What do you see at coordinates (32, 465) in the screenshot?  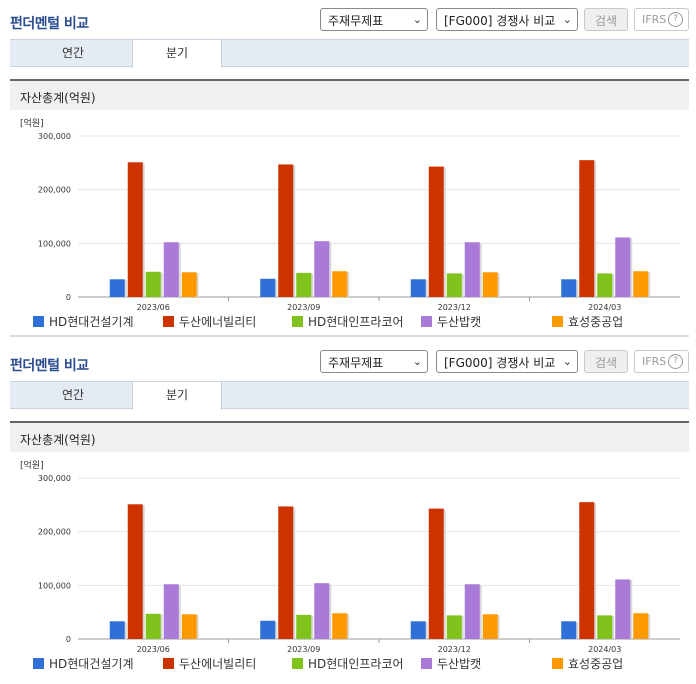 I see `y-unit-label: [억원]` at bounding box center [32, 465].